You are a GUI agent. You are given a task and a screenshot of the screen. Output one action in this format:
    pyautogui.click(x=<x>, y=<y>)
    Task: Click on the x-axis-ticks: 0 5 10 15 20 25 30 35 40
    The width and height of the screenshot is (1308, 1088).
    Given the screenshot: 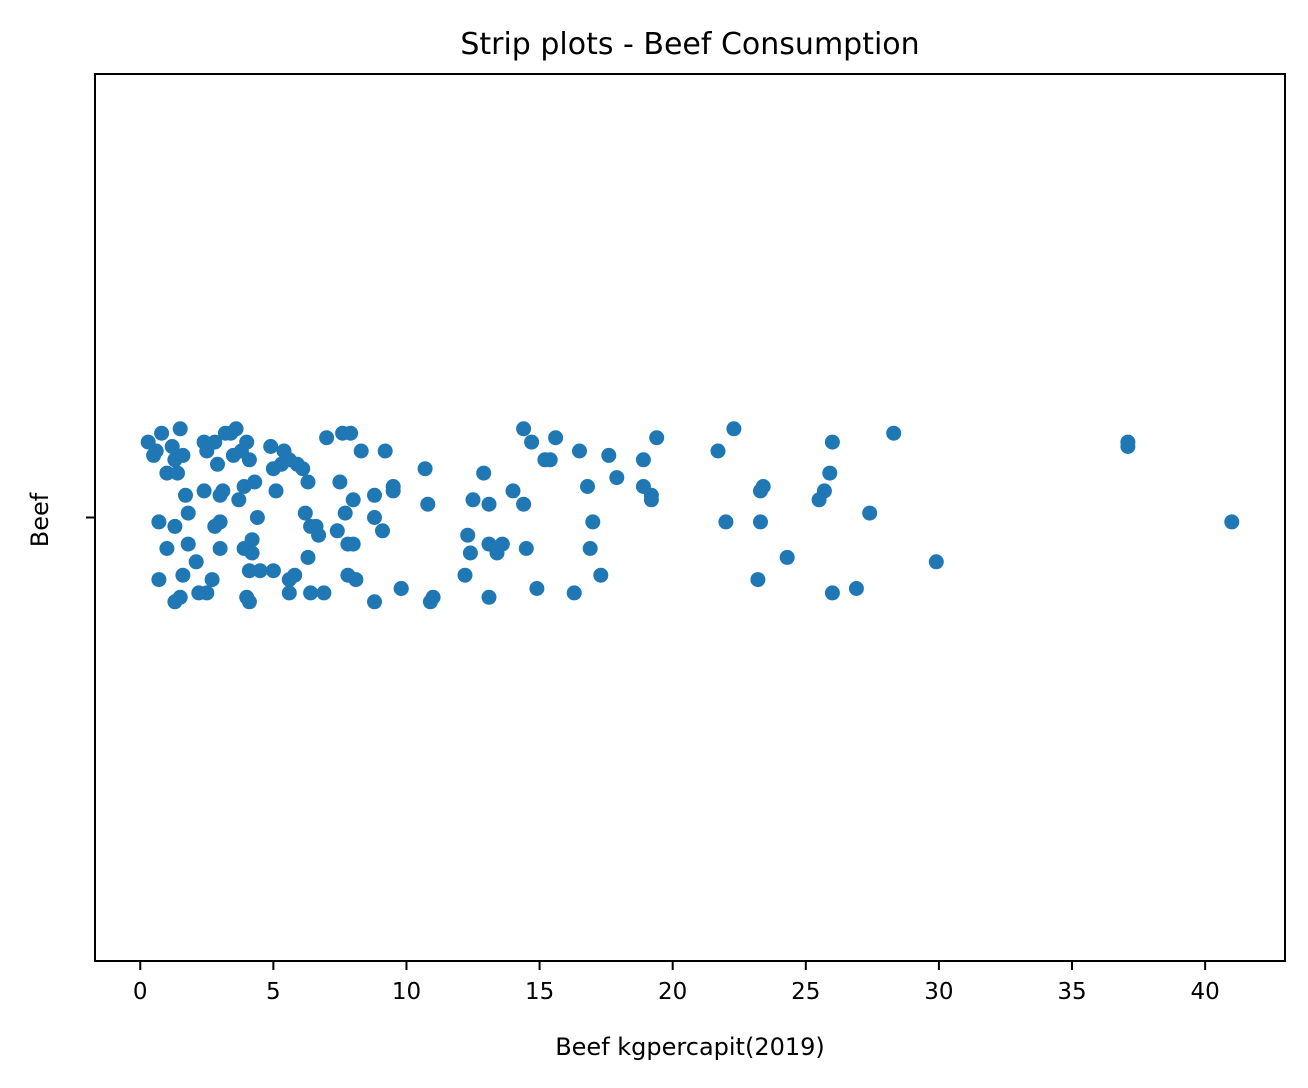 What is the action you would take?
    pyautogui.click(x=676, y=983)
    